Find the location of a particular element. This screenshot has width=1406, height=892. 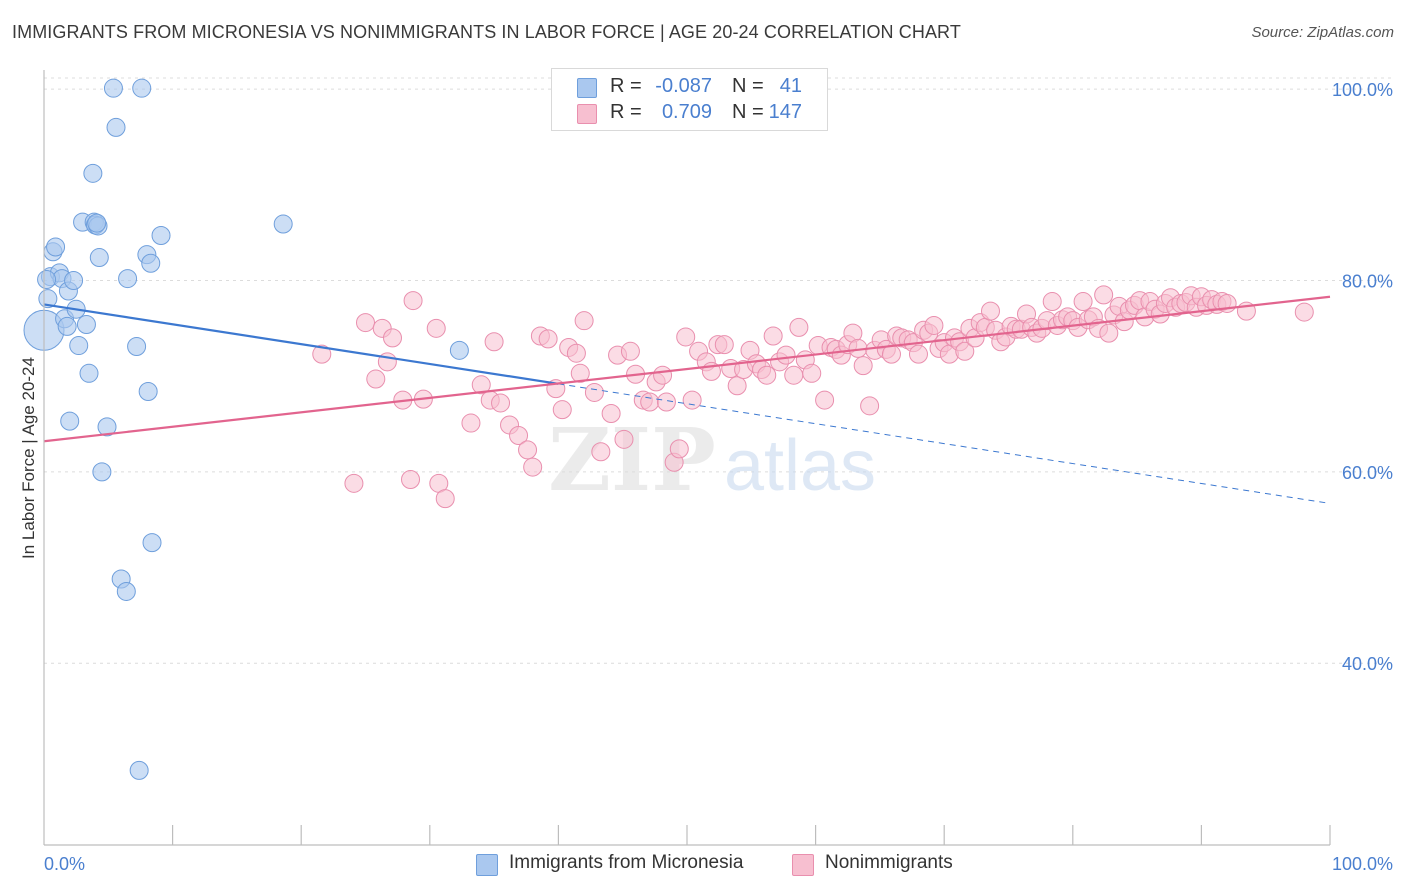

legend-n-value: 147 is located at coordinates (785, 112).